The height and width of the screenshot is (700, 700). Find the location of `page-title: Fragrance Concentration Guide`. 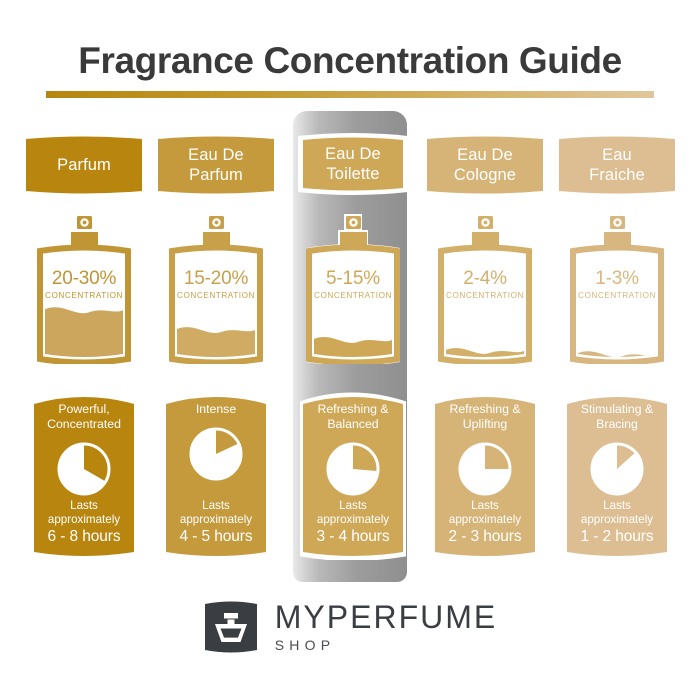

page-title: Fragrance Concentration Guide is located at coordinates (350, 60).